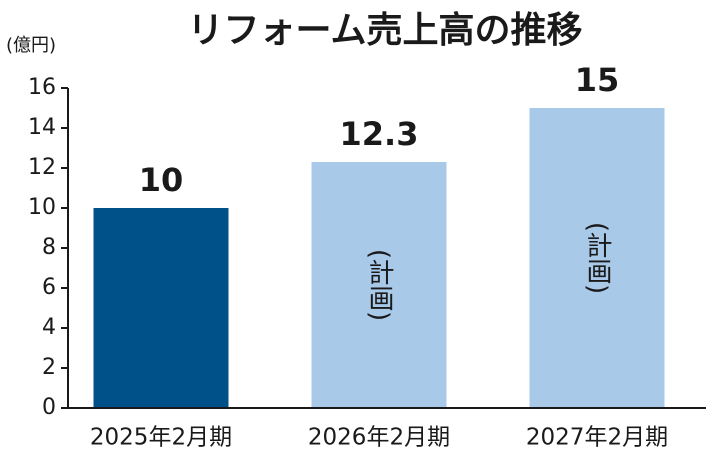  What do you see at coordinates (31, 45) in the screenshot?
I see `y-axis-label: (億円)` at bounding box center [31, 45].